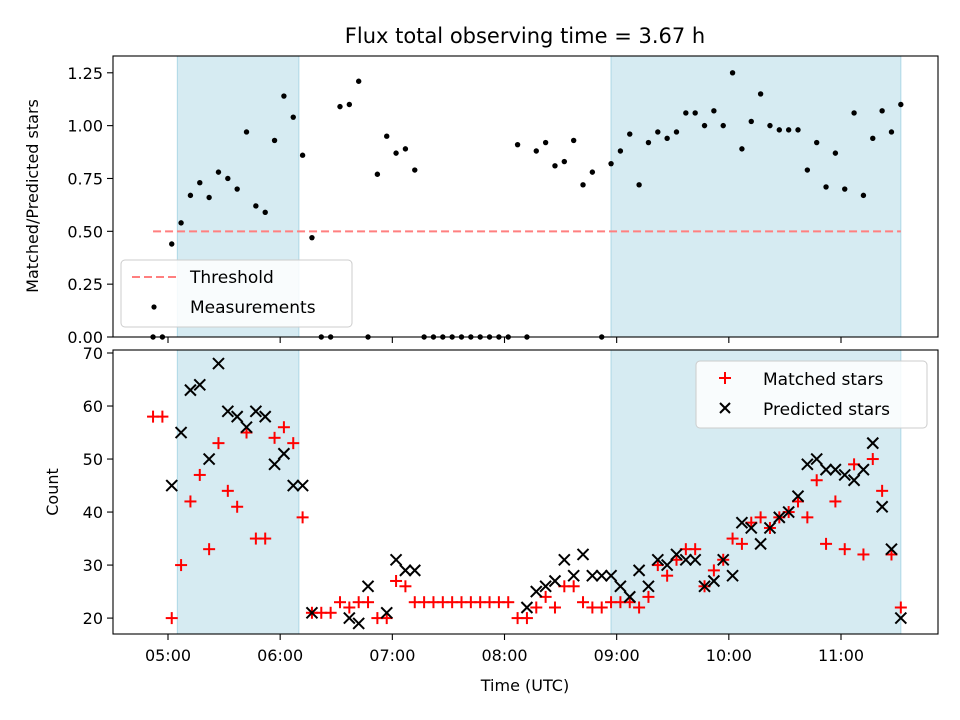 This screenshot has height=720, width=960. I want to click on x-tick-label: 11:00, so click(841, 655).